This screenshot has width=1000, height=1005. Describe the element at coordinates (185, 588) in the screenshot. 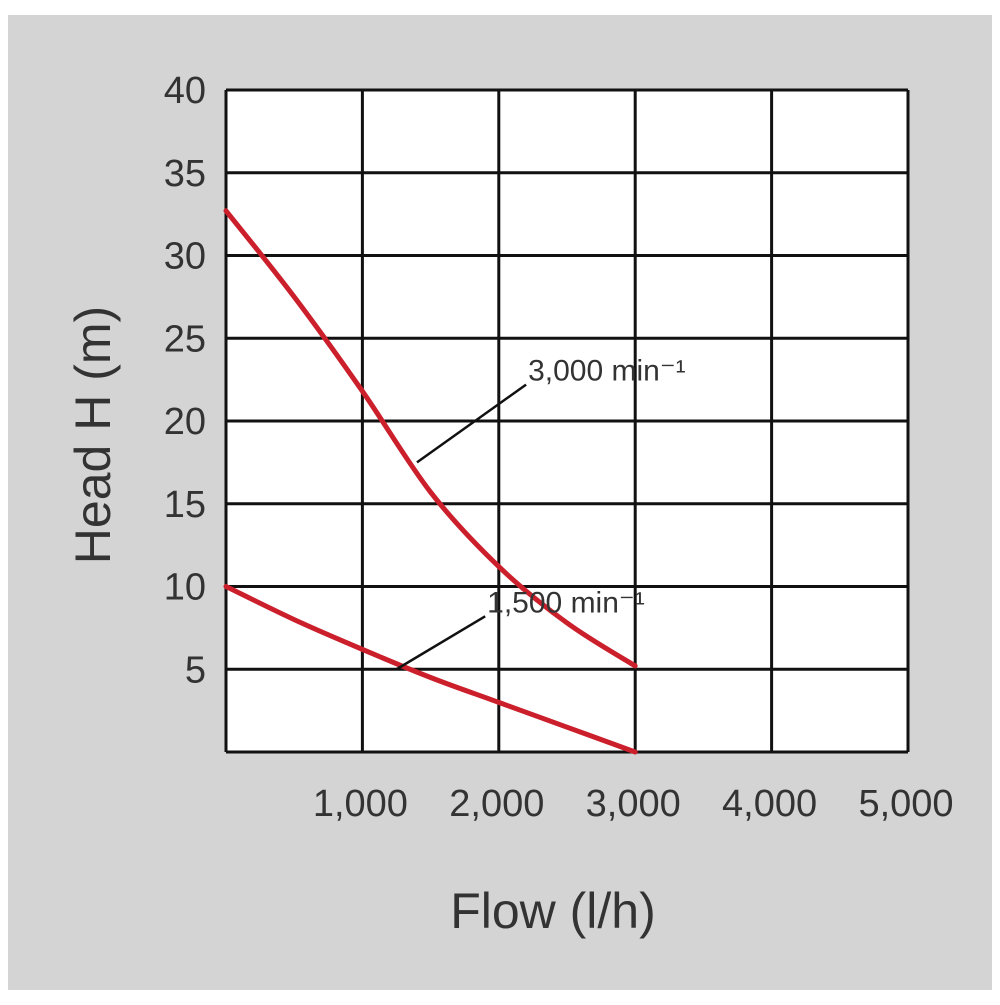

I see `y-tick-label: 10` at that location.